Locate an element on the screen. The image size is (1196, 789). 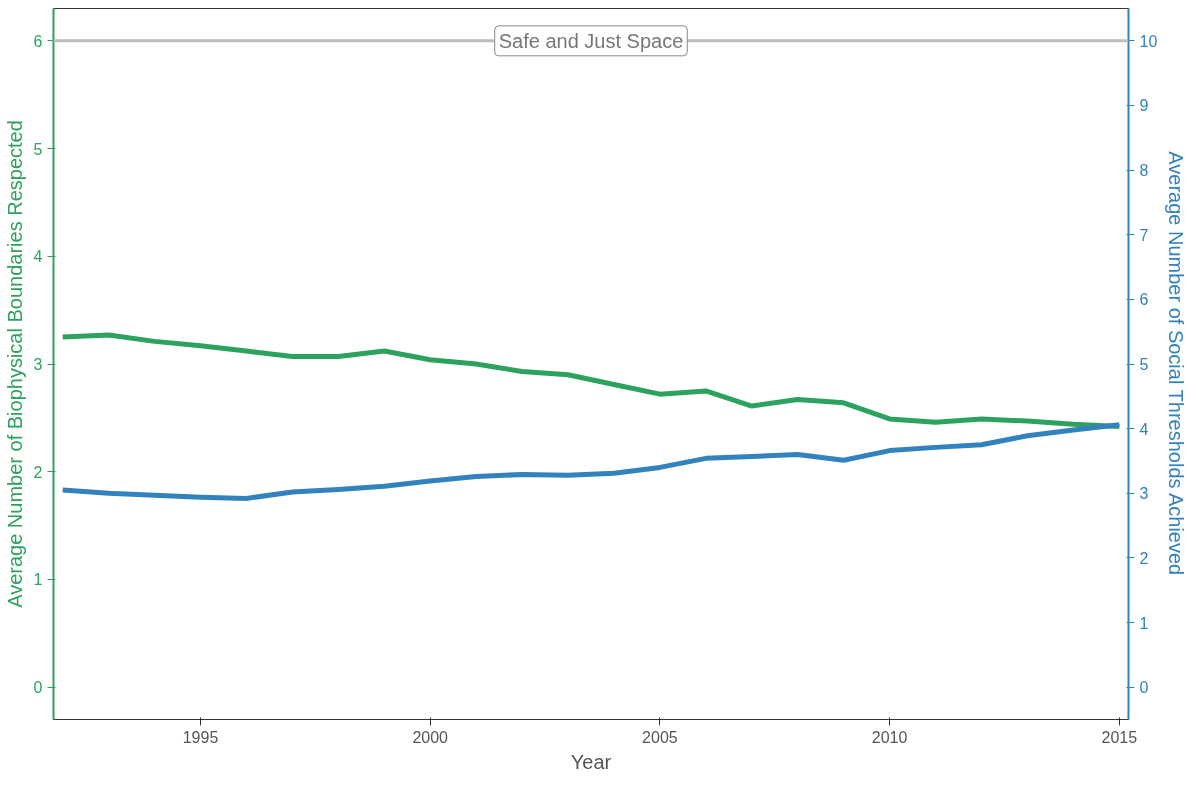
y-tick-label: 1 is located at coordinates (38, 580).